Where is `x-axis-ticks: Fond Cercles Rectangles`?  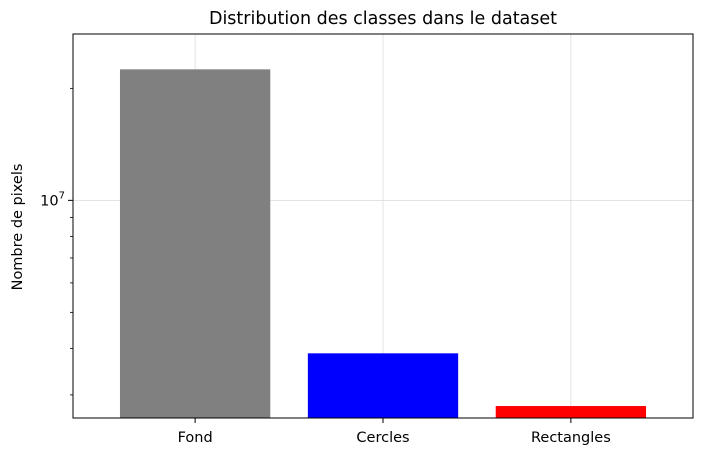
x-axis-ticks: Fond Cercles Rectangles is located at coordinates (394, 432).